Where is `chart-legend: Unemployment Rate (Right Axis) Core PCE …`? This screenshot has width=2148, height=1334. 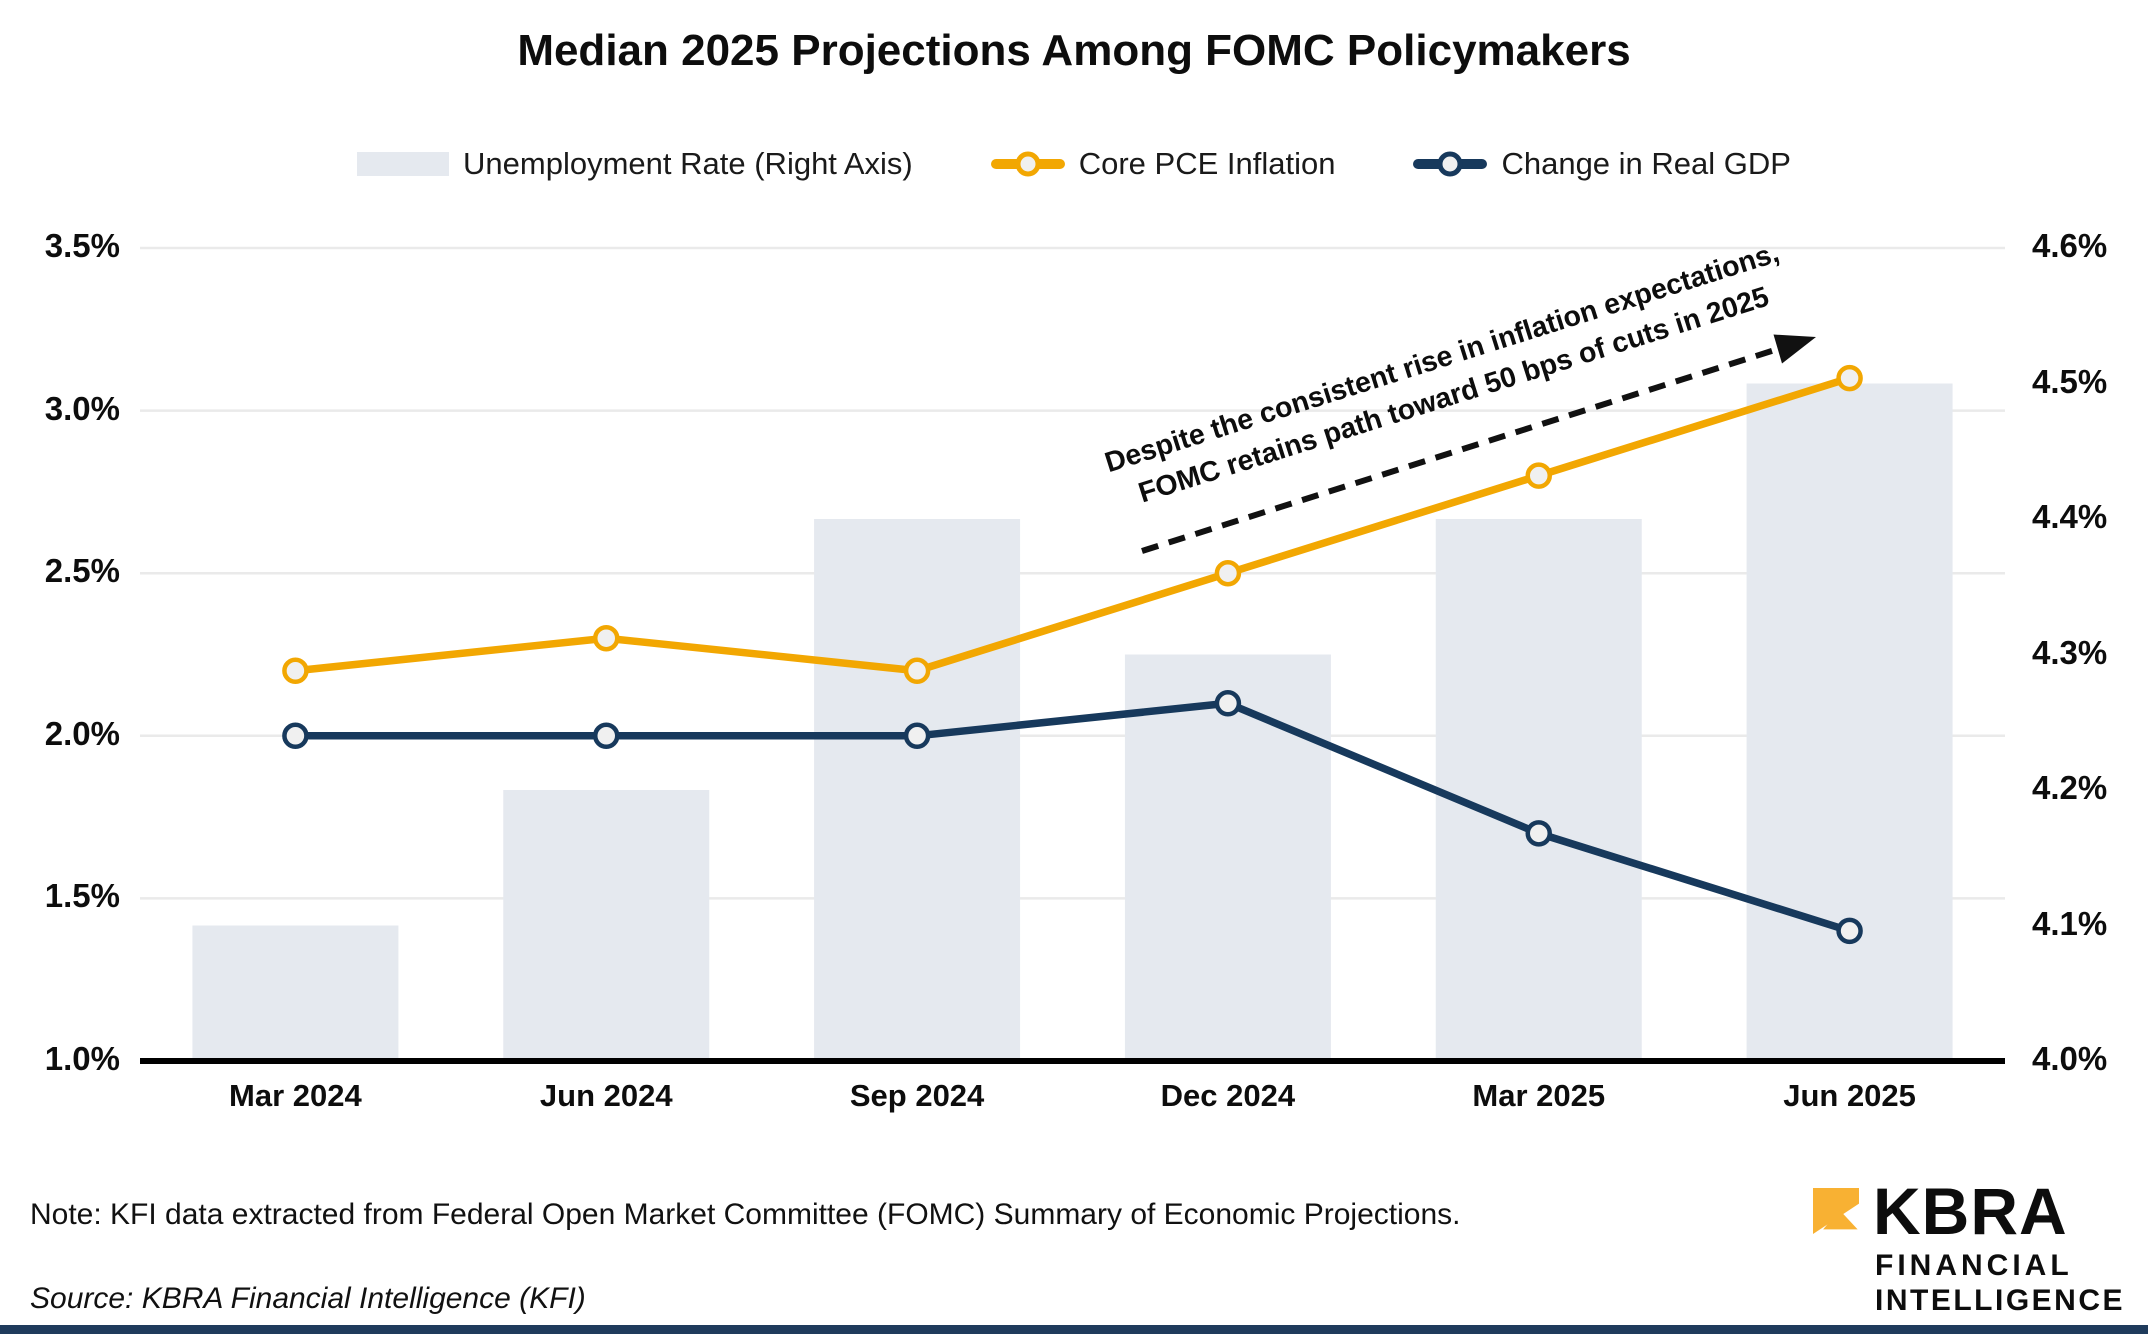
chart-legend: Unemployment Rate (Right Axis) Core PCE … is located at coordinates (1074, 164).